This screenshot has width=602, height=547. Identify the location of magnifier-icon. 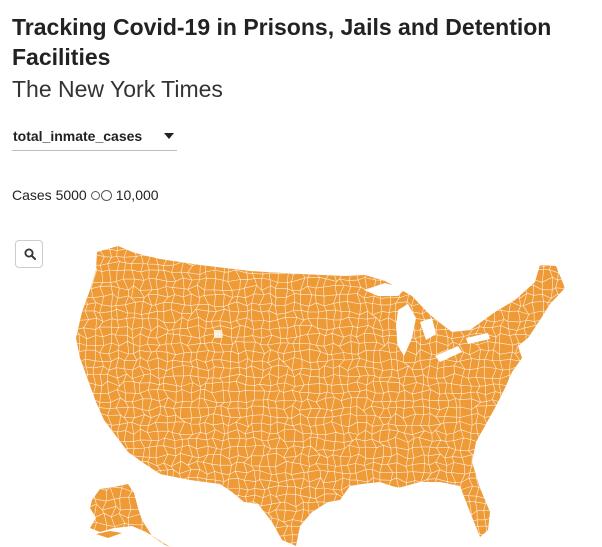
(30, 254).